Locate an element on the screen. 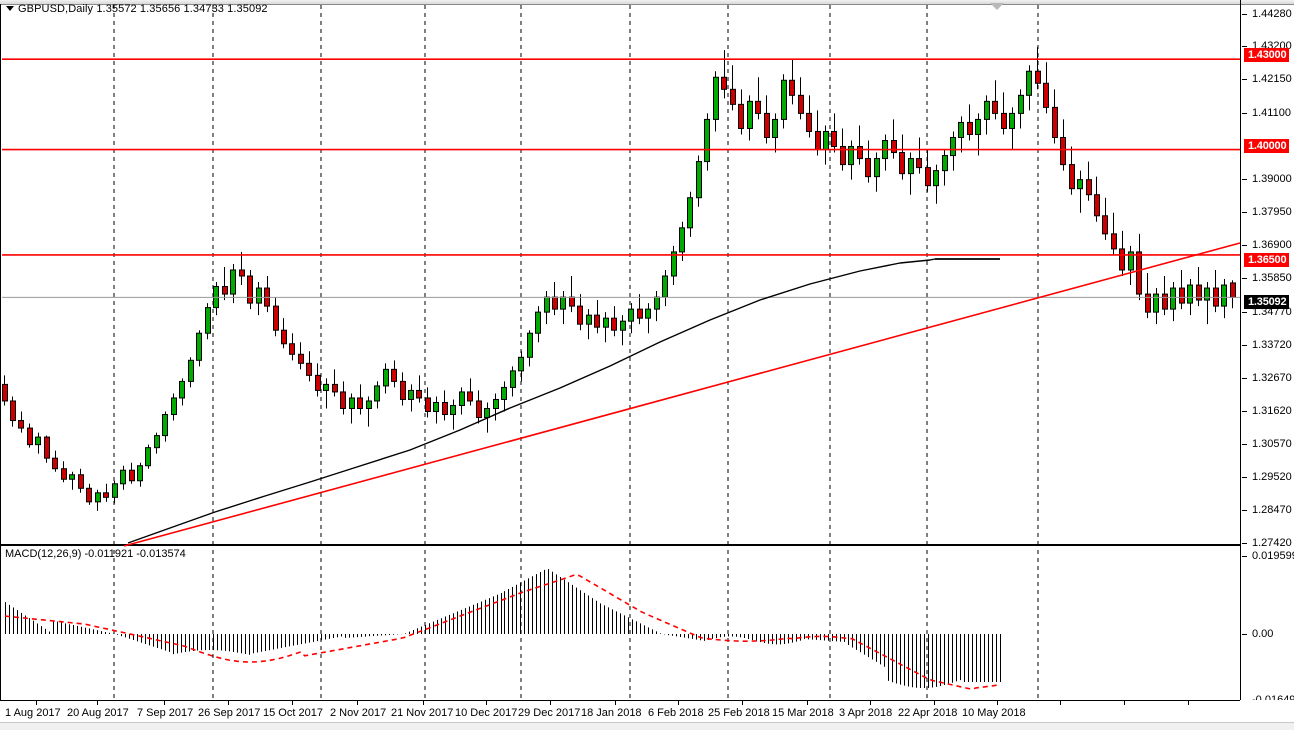 The image size is (1294, 730). price-tick-label: 1.42150 is located at coordinates (1272, 79).